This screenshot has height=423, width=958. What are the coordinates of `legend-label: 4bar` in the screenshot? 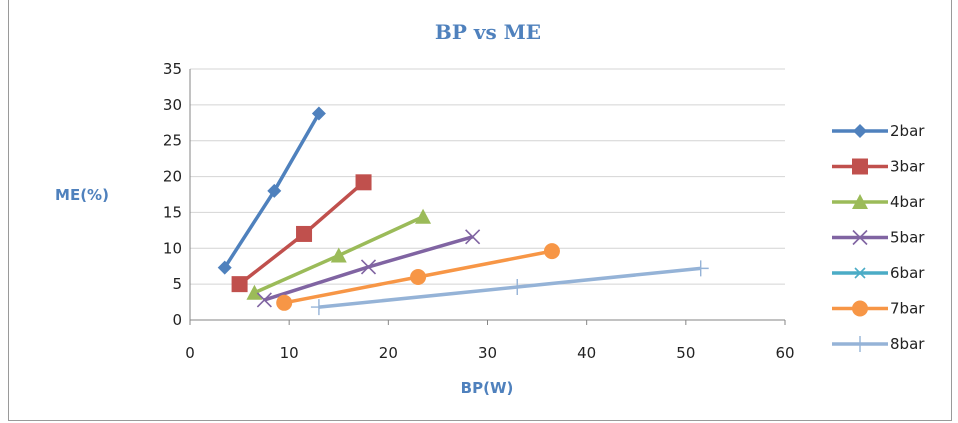 It's located at (907, 202).